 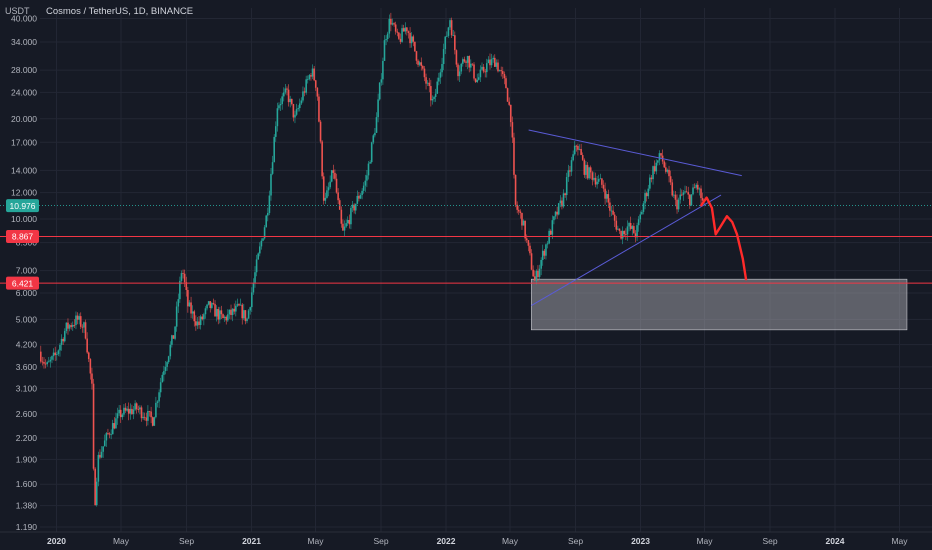 I want to click on horizontal-levels, so click(x=466, y=244).